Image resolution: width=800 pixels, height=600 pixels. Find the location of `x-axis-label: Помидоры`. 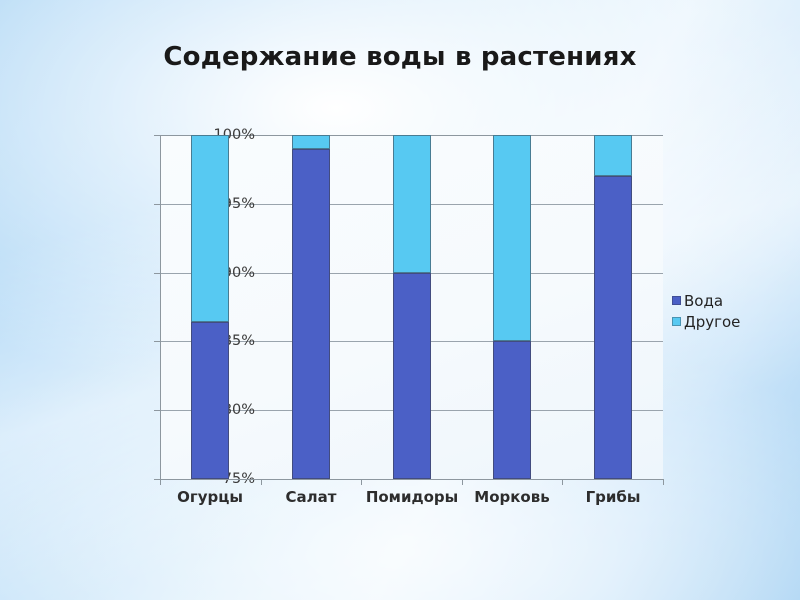

x-axis-label: Помидоры is located at coordinates (412, 497).